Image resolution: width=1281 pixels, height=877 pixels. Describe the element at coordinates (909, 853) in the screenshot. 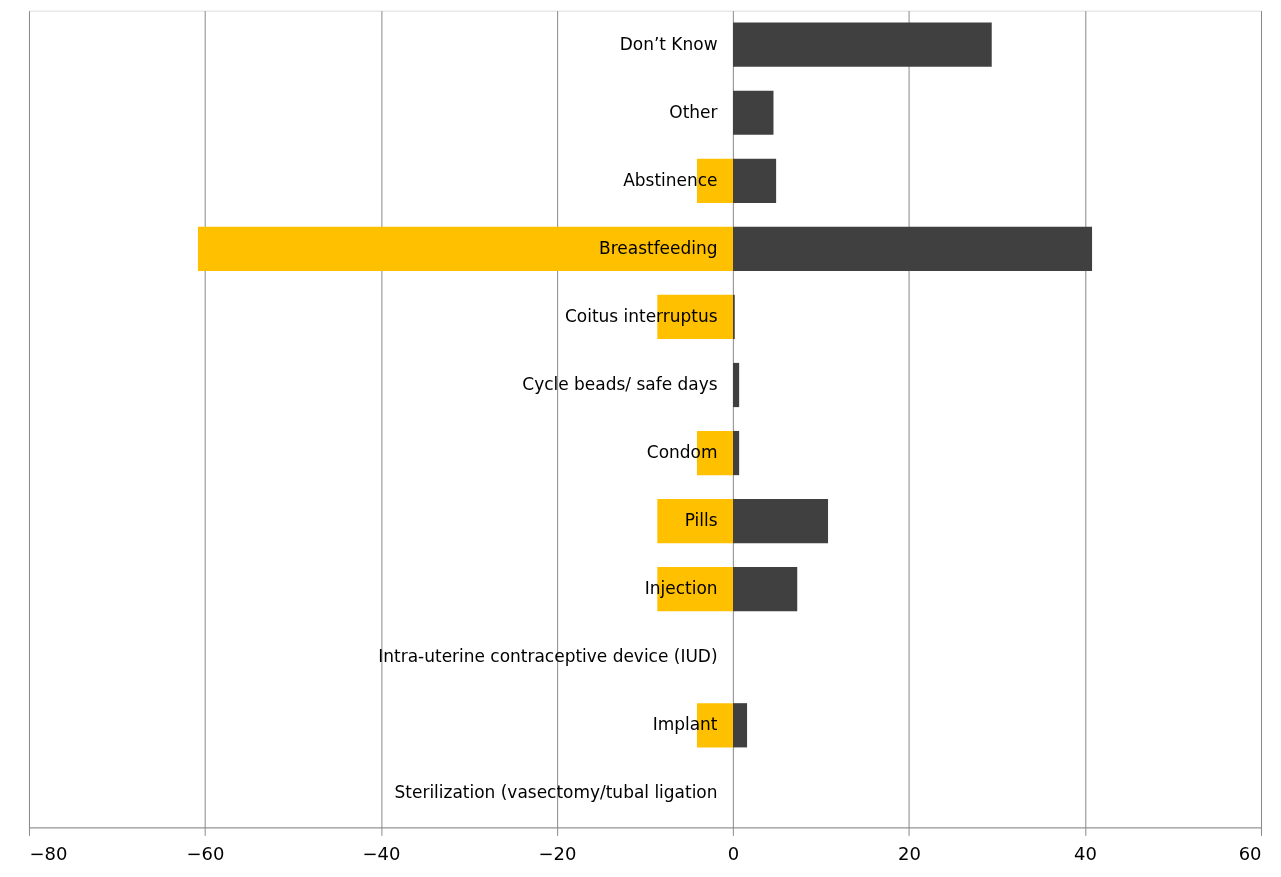

I see `x-tick-label: 20` at that location.